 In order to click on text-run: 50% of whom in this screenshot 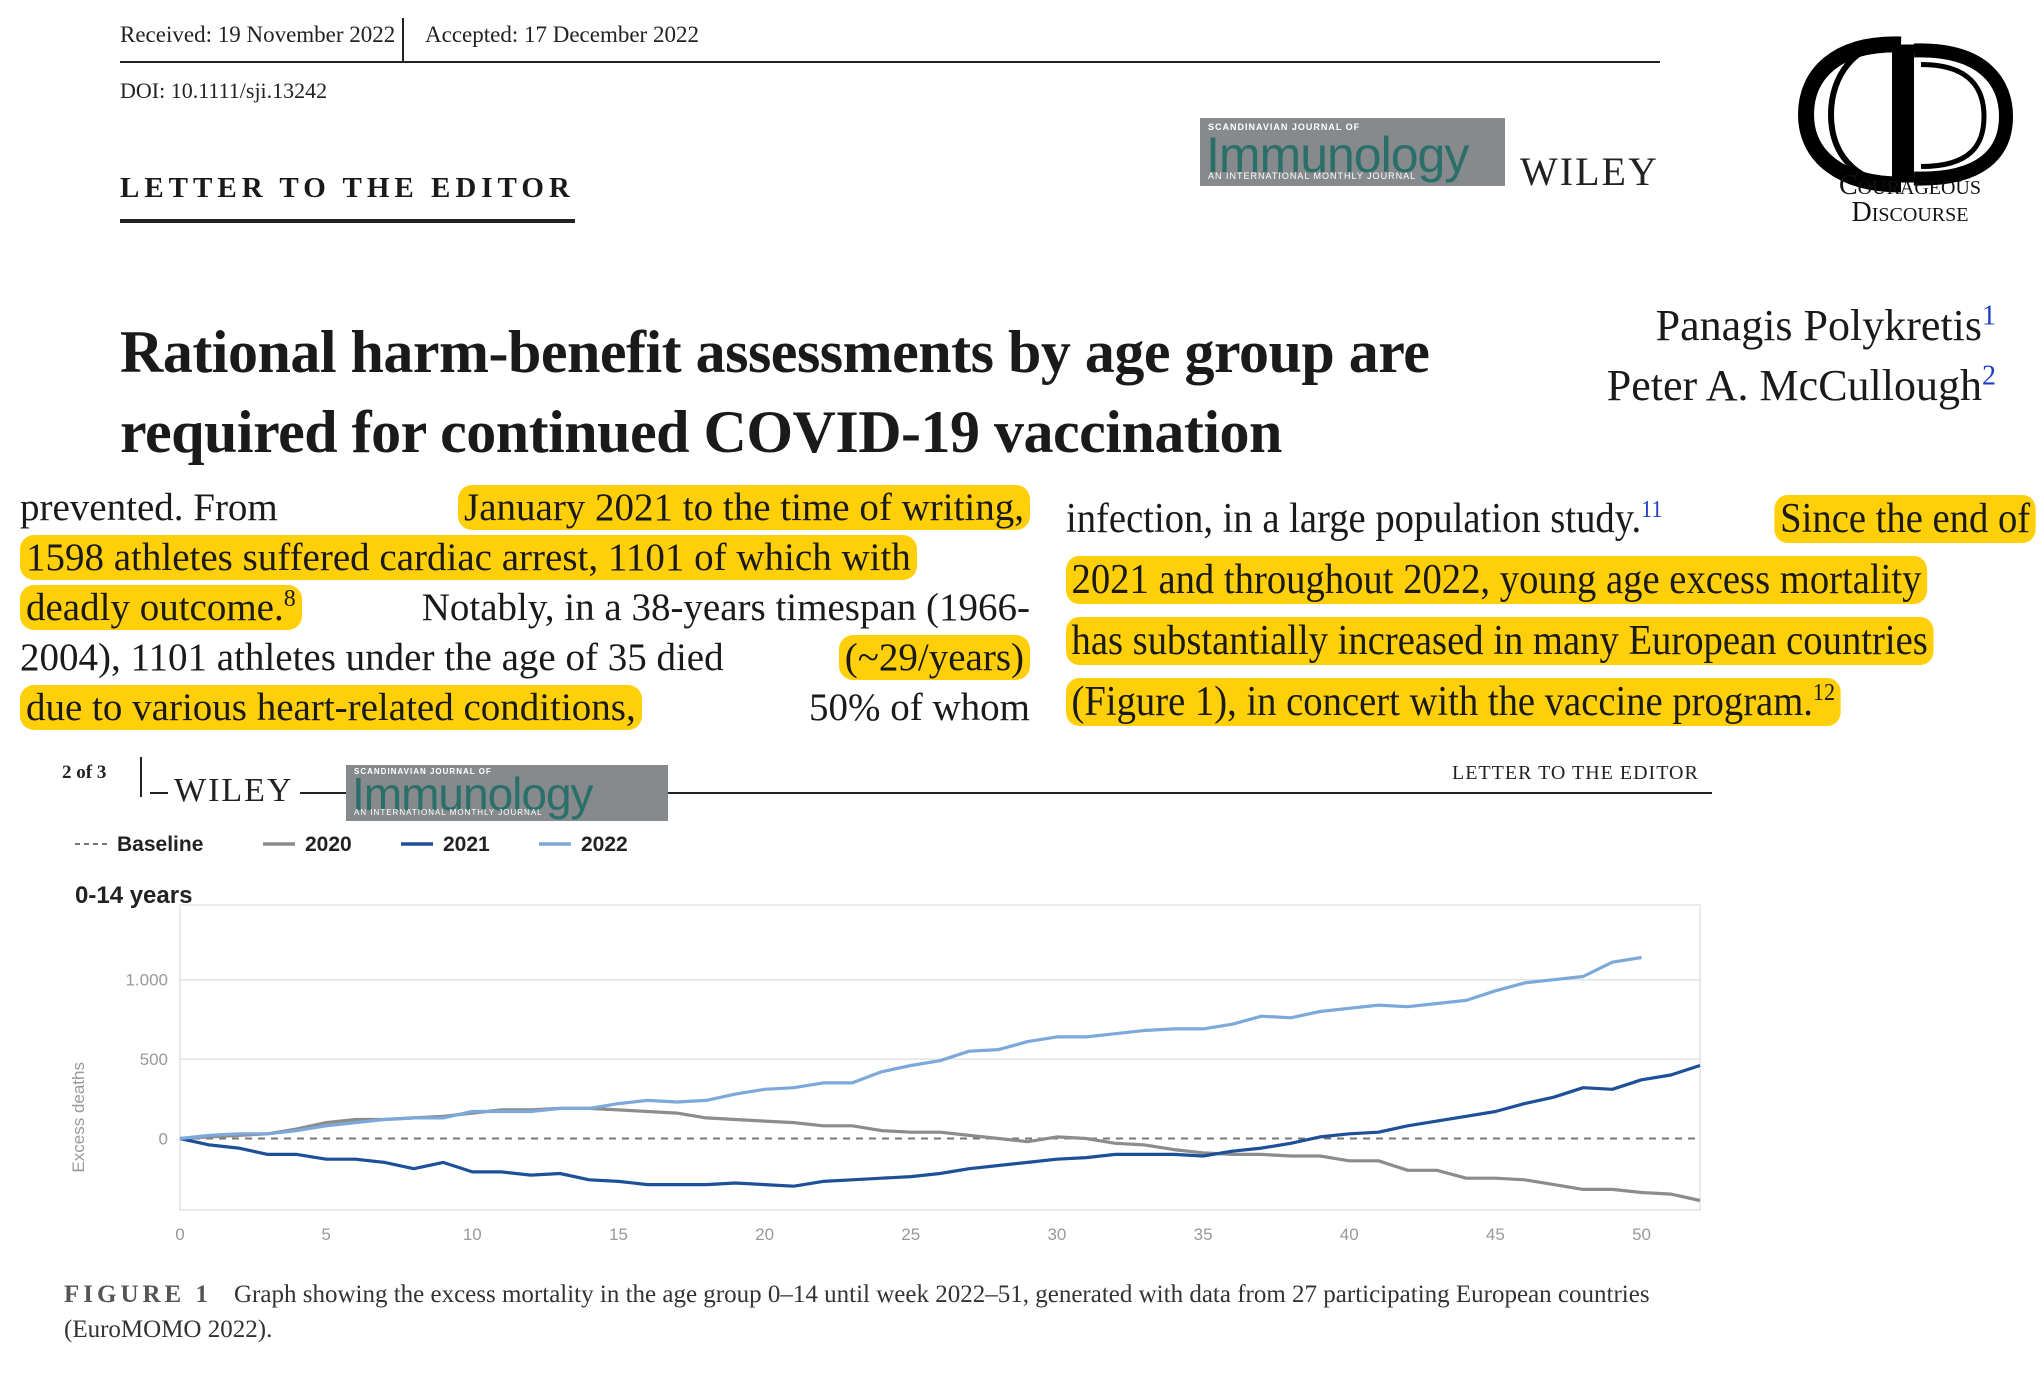, I will do `click(919, 707)`.